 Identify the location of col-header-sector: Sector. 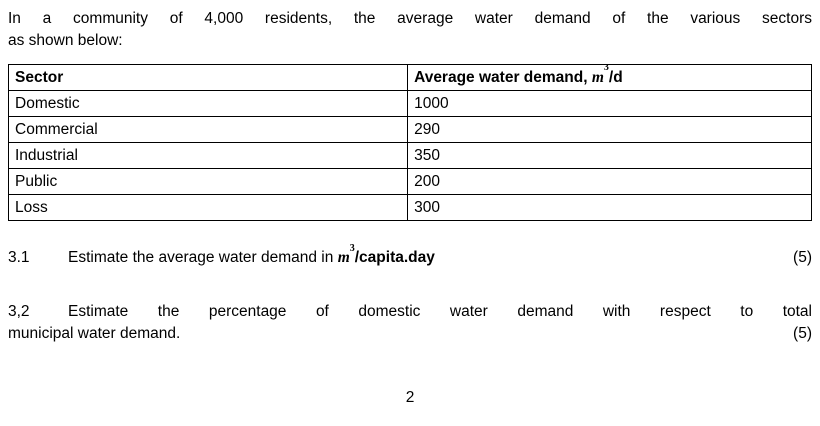
(208, 77).